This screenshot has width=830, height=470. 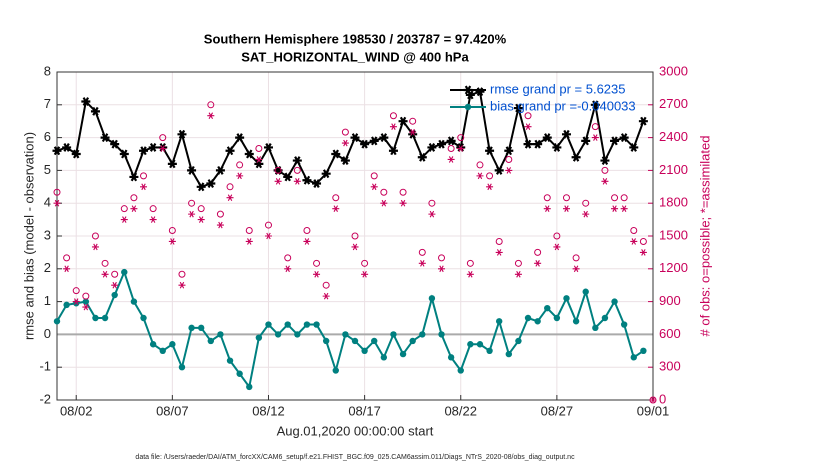 What do you see at coordinates (670, 366) in the screenshot?
I see `y2-tick-label: 300` at bounding box center [670, 366].